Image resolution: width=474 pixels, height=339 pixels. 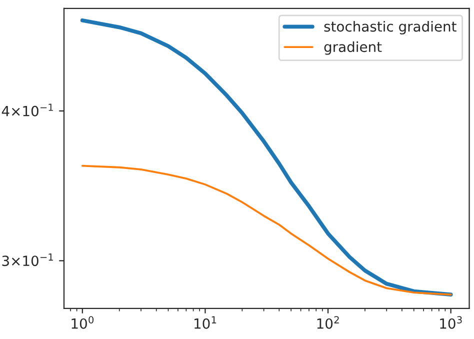 I want to click on y-tick-label: 4×10$^{−1}$, so click(x=27, y=110).